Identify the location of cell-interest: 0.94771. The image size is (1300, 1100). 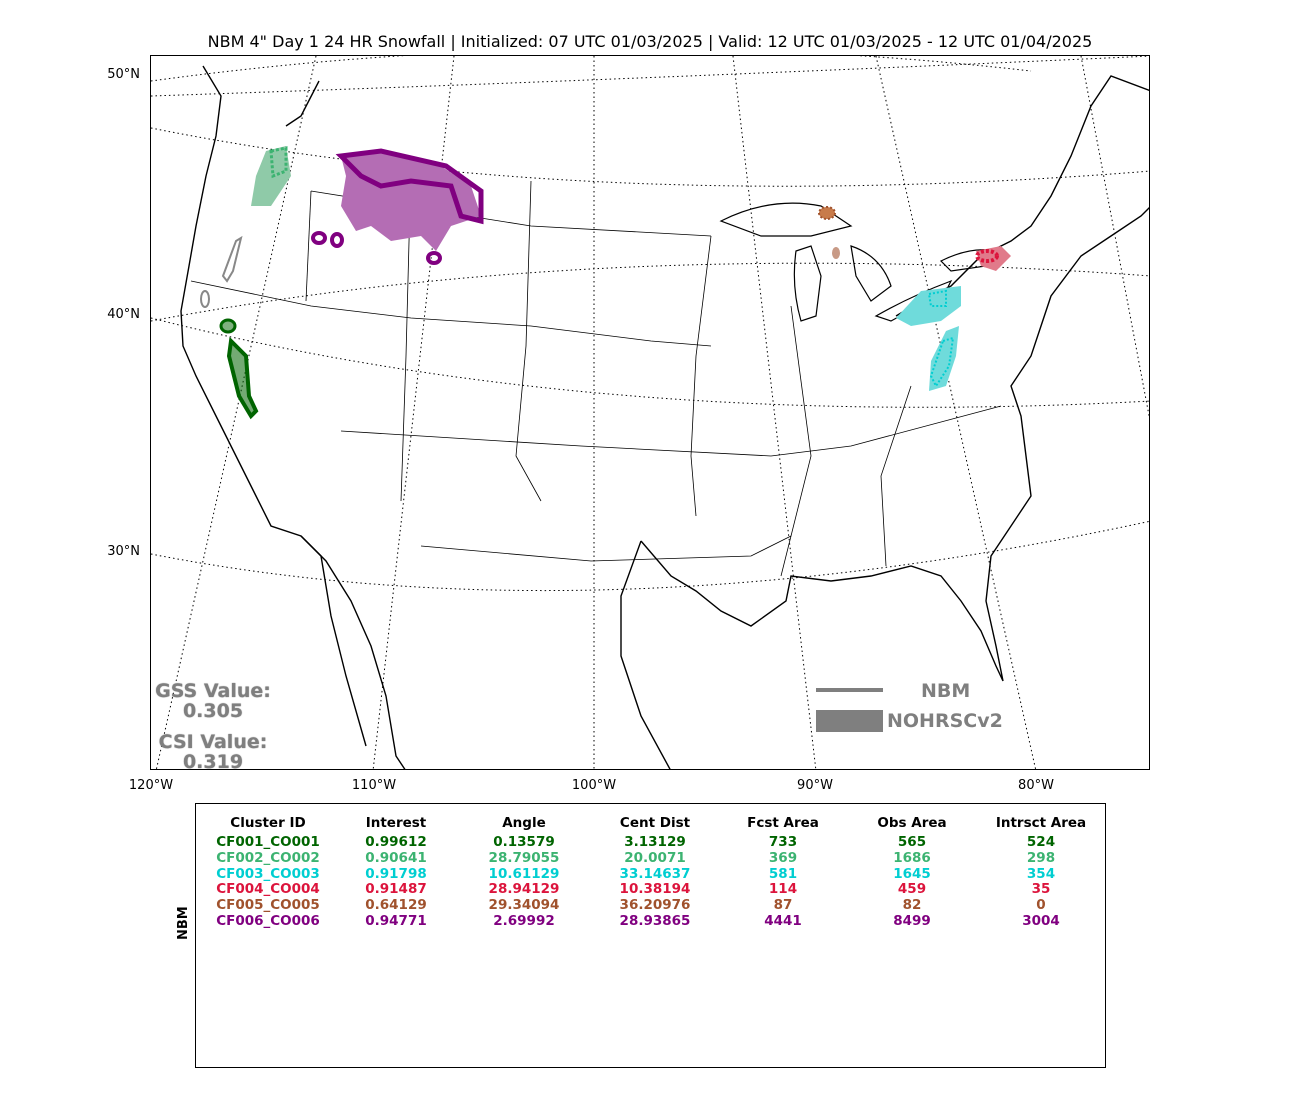
(396, 921).